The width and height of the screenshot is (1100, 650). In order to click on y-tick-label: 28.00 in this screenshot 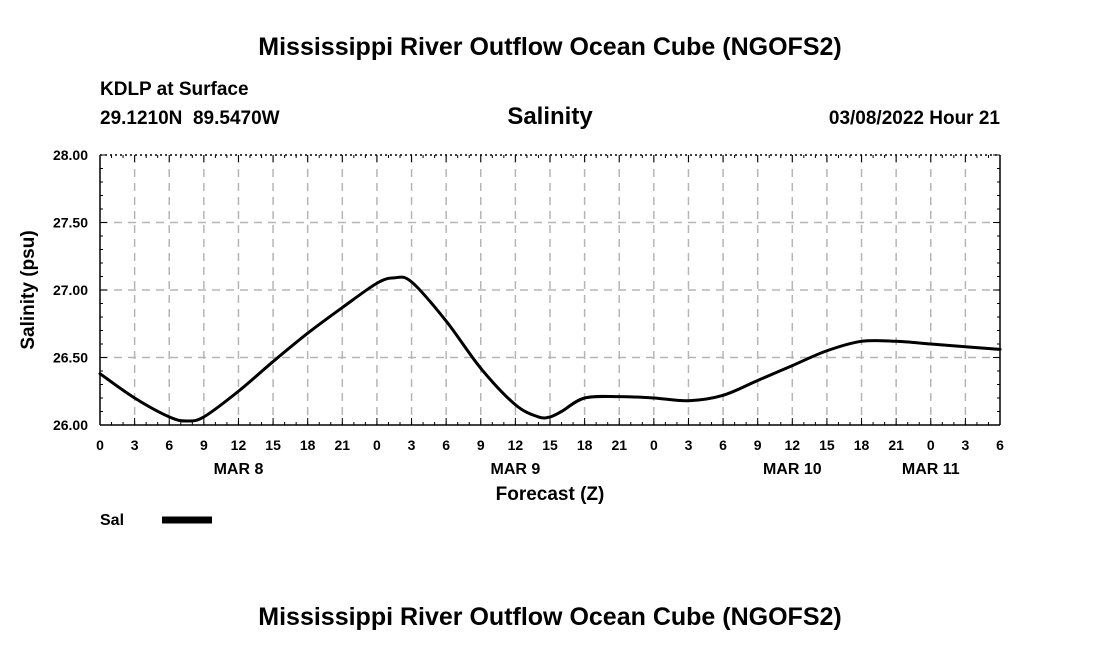, I will do `click(70, 155)`.